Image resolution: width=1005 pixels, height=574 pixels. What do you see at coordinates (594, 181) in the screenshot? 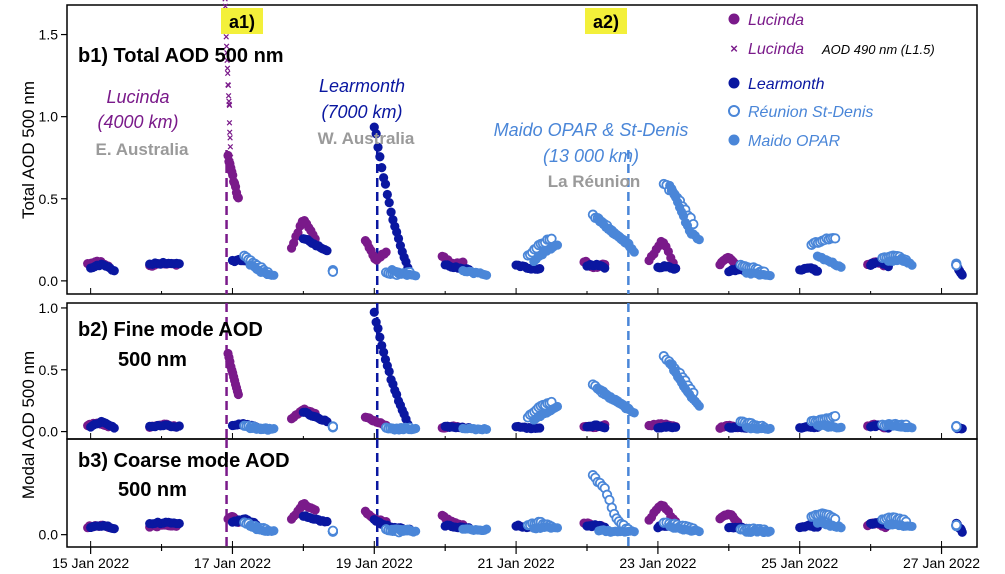
I see `maido-region: La Réunion` at bounding box center [594, 181].